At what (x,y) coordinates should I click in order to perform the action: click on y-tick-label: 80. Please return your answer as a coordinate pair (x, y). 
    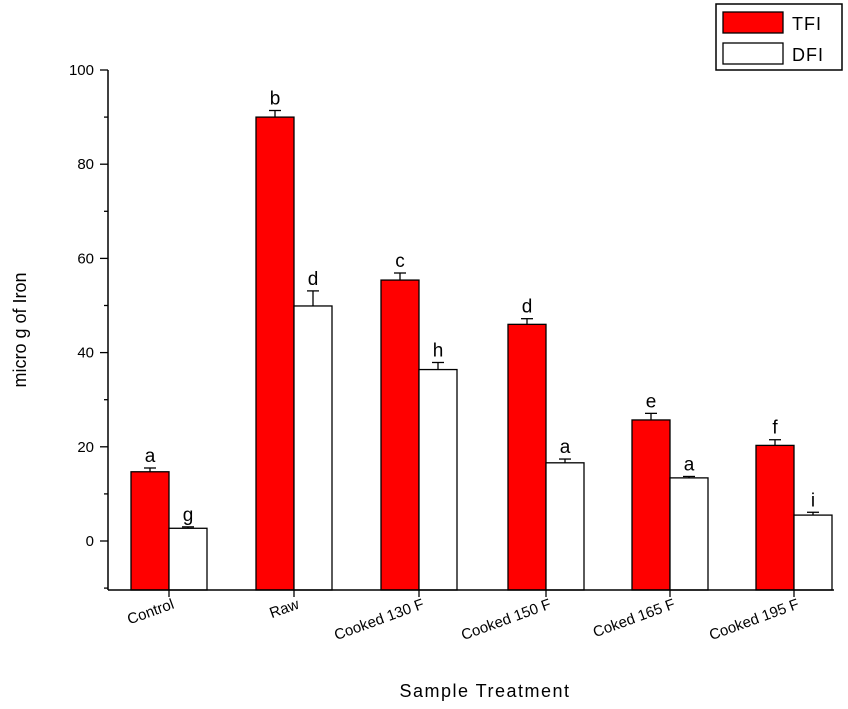
    Looking at the image, I should click on (85, 164).